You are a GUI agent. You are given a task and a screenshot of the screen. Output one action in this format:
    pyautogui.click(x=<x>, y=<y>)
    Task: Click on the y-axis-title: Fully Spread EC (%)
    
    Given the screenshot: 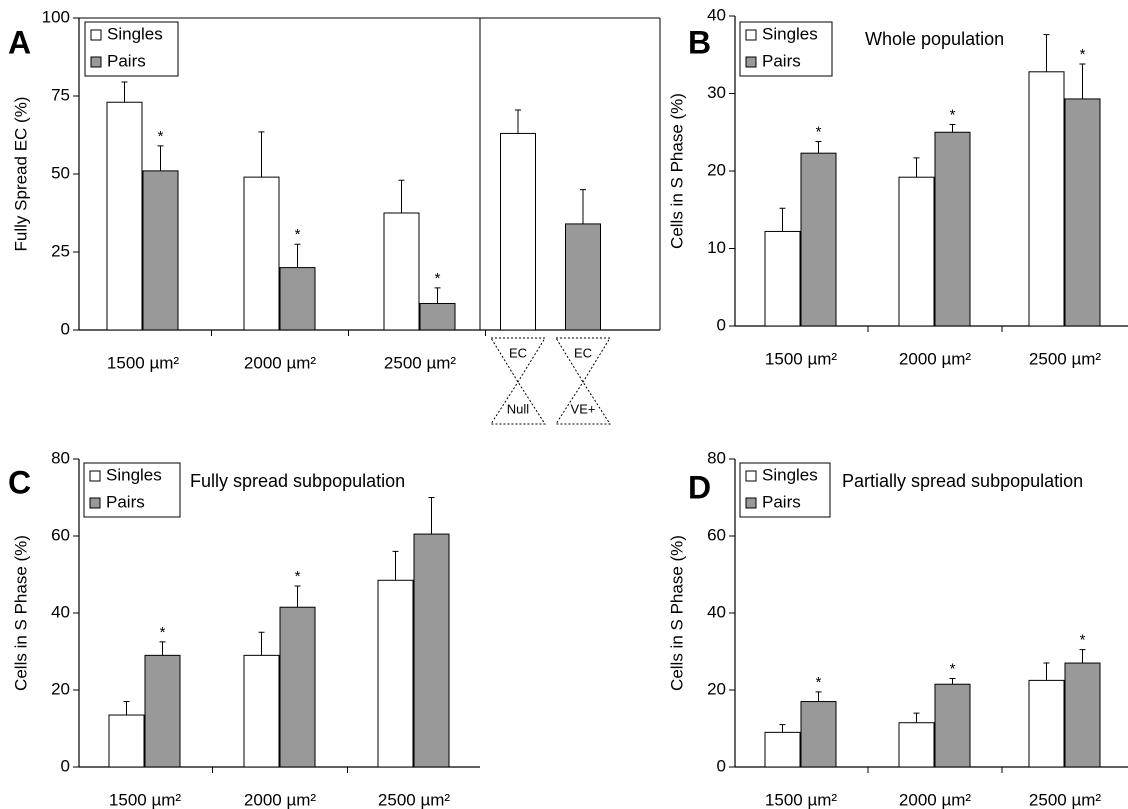 What is the action you would take?
    pyautogui.click(x=20, y=174)
    